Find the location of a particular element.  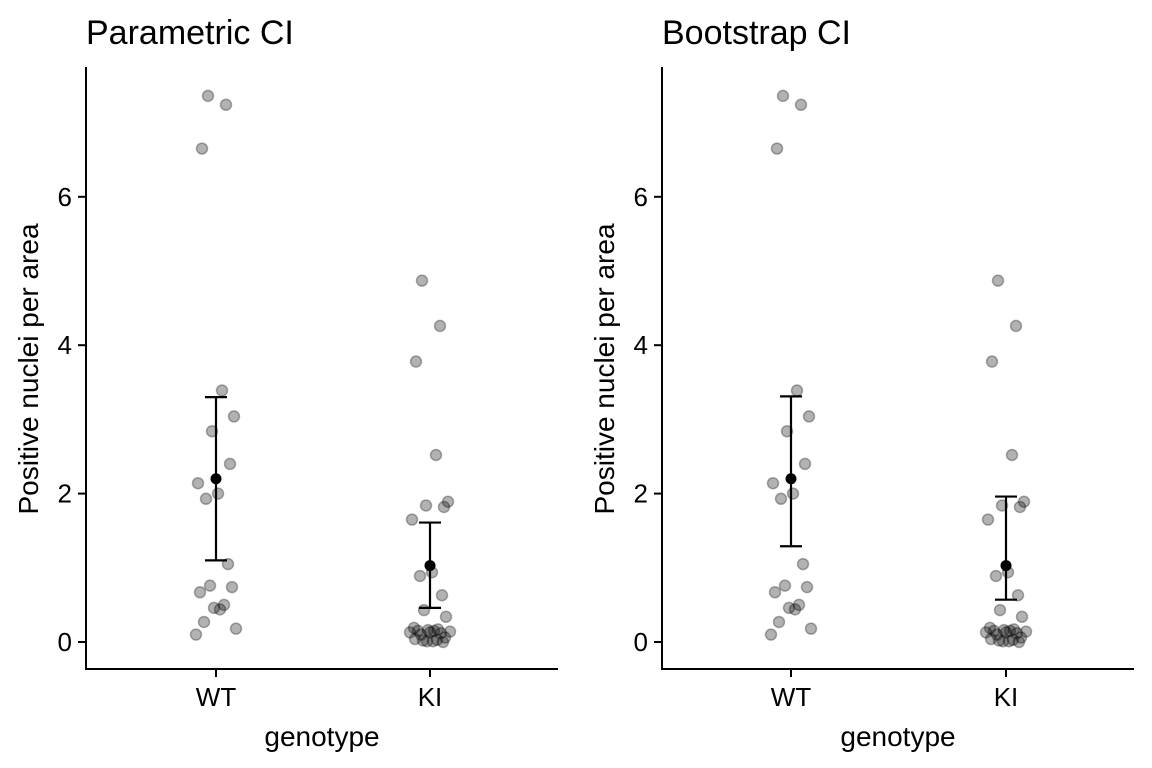

panel-title: Parametric CI is located at coordinates (190, 33).